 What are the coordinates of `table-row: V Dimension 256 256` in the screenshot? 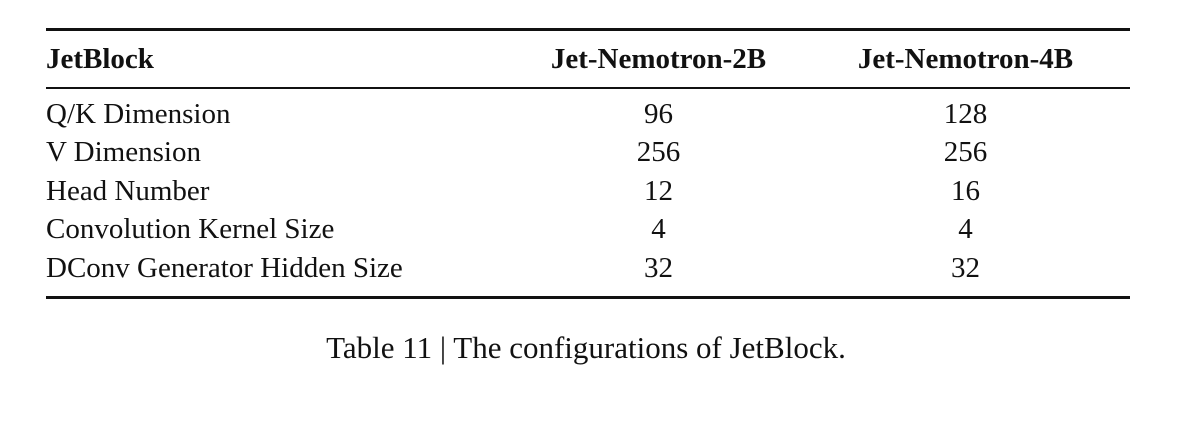 It's located at (588, 153).